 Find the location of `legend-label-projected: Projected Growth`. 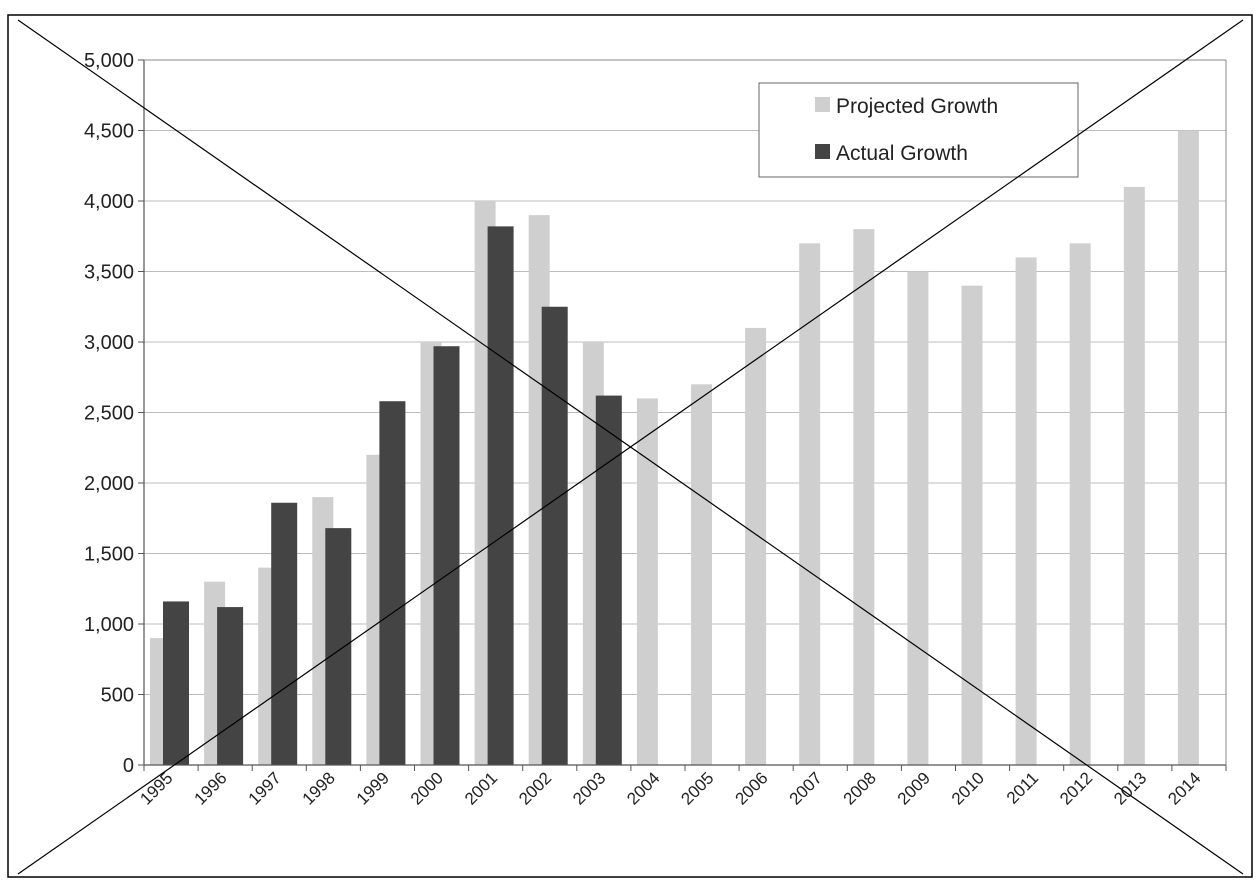

legend-label-projected: Projected Growth is located at coordinates (917, 106).